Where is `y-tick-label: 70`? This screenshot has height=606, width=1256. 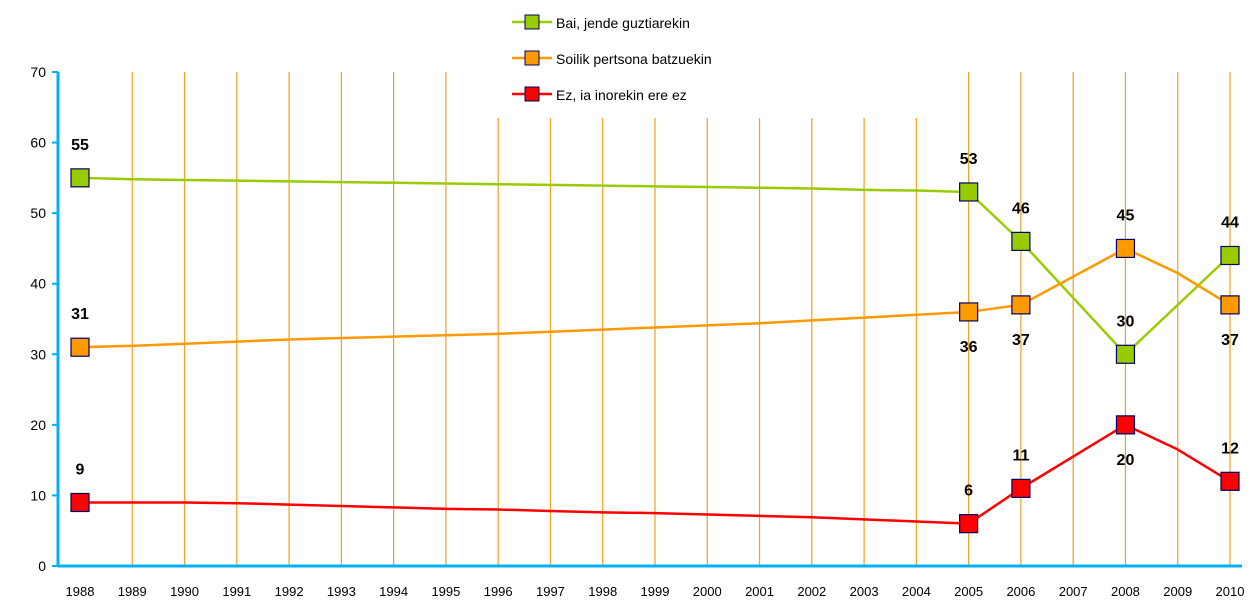
y-tick-label: 70 is located at coordinates (38, 72).